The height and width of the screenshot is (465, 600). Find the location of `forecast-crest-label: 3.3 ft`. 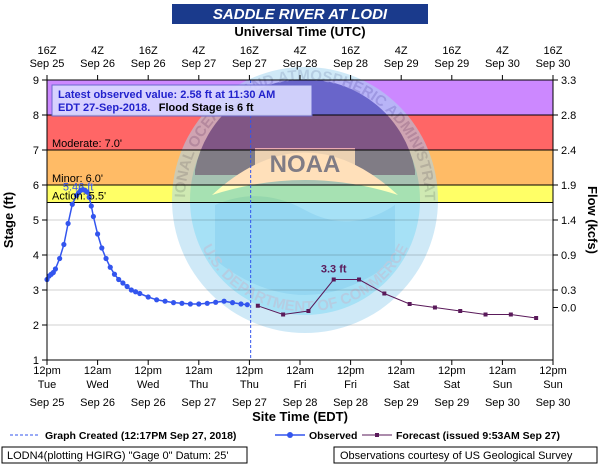

forecast-crest-label: 3.3 ft is located at coordinates (334, 270).